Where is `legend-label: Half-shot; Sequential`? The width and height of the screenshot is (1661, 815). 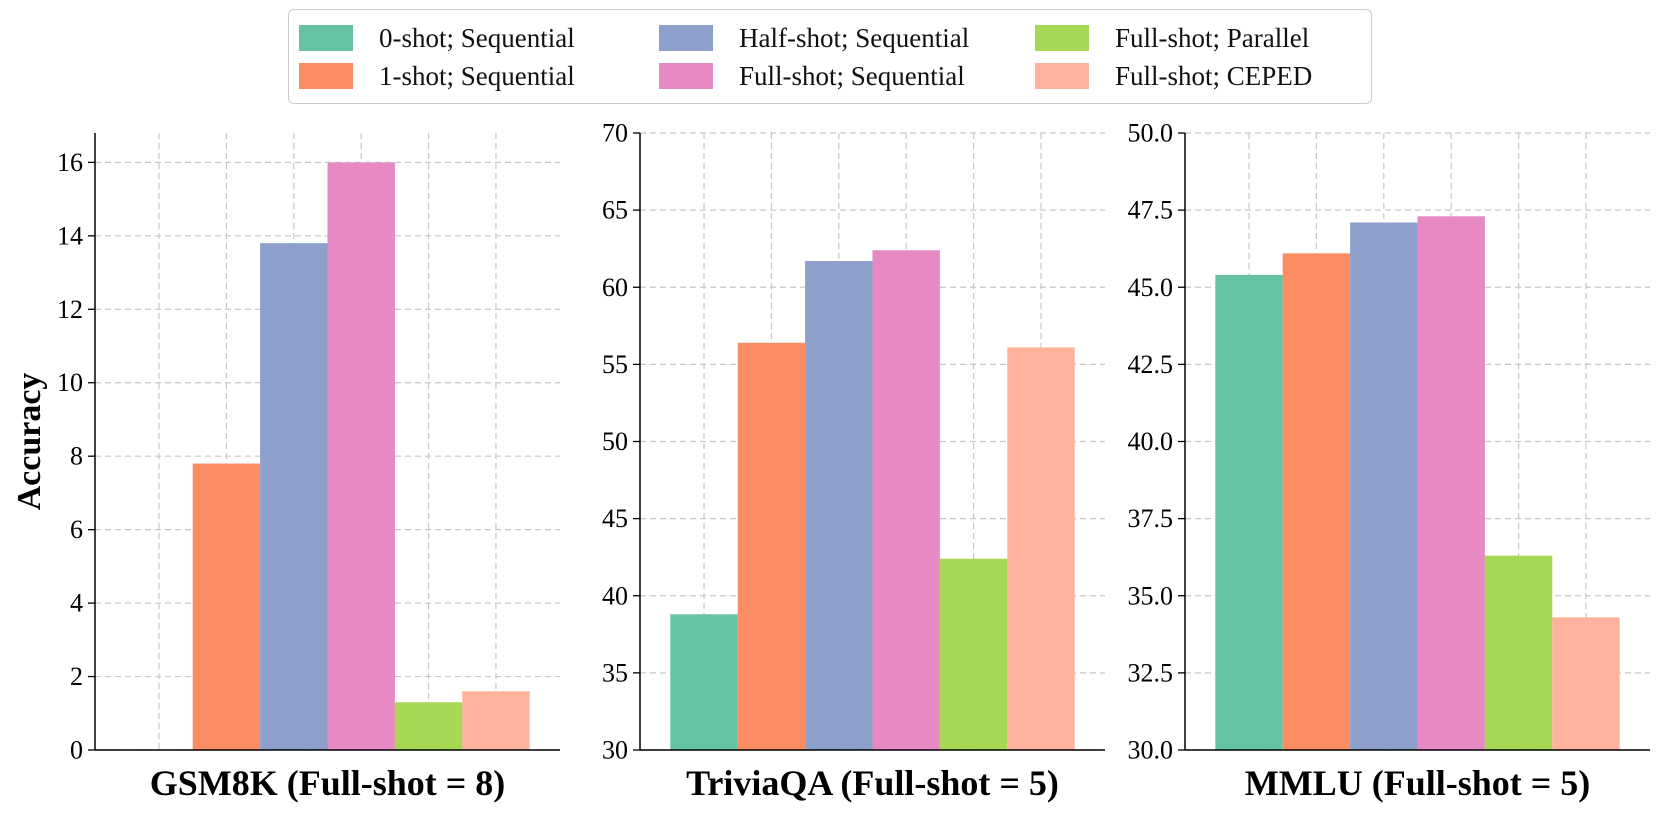 legend-label: Half-shot; Sequential is located at coordinates (854, 37).